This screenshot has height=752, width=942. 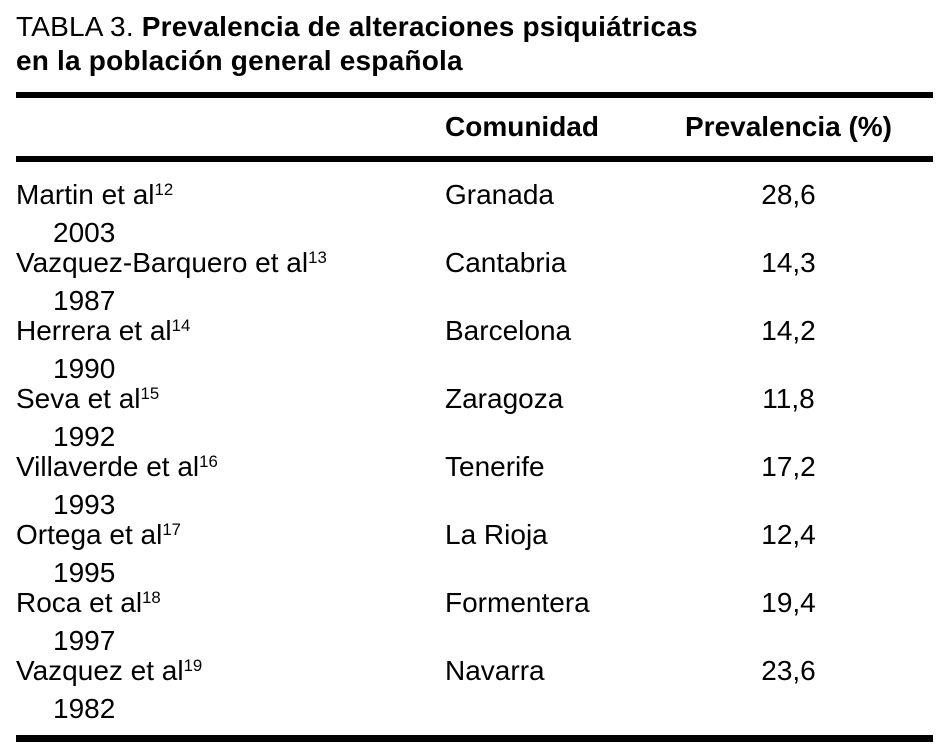 What do you see at coordinates (474, 213) in the screenshot?
I see `table-row: Martin et al12 2003 Granada 28,6` at bounding box center [474, 213].